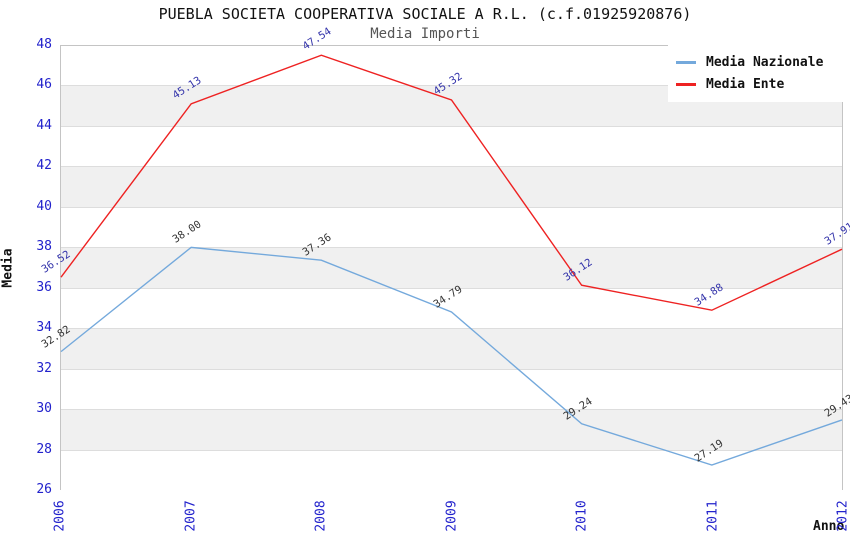  Describe the element at coordinates (712, 516) in the screenshot. I see `x-tick-label: 2011` at that location.